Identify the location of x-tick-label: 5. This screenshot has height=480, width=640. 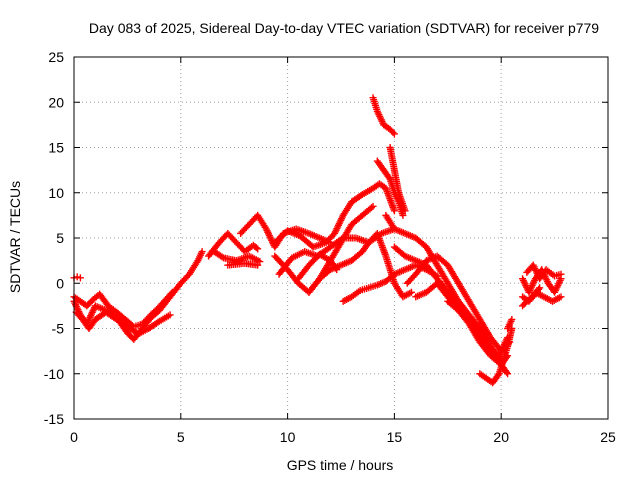
(181, 437).